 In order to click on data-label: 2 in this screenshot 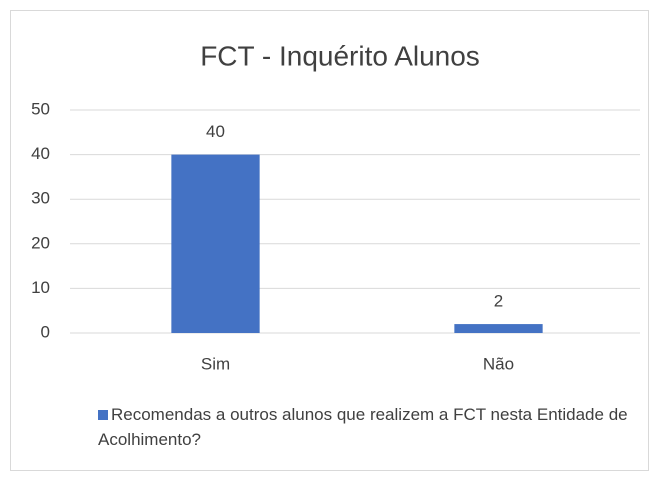, I will do `click(498, 301)`.